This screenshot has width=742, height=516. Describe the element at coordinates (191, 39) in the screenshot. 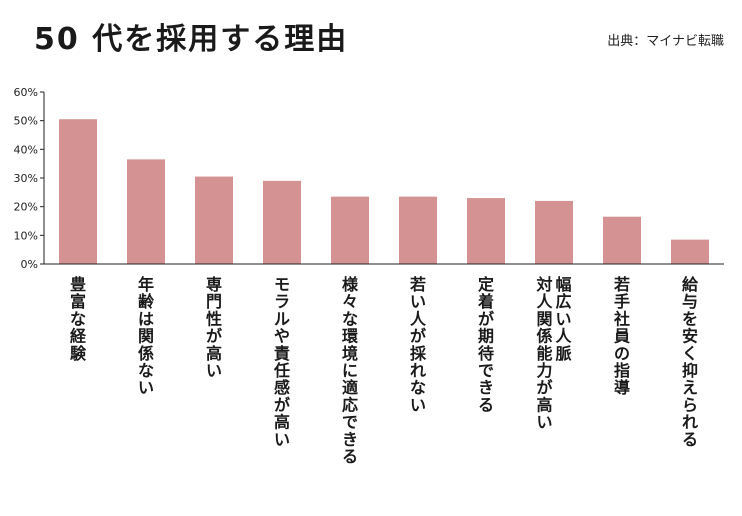

I see `chart-title: 50 代を採用する理由` at that location.